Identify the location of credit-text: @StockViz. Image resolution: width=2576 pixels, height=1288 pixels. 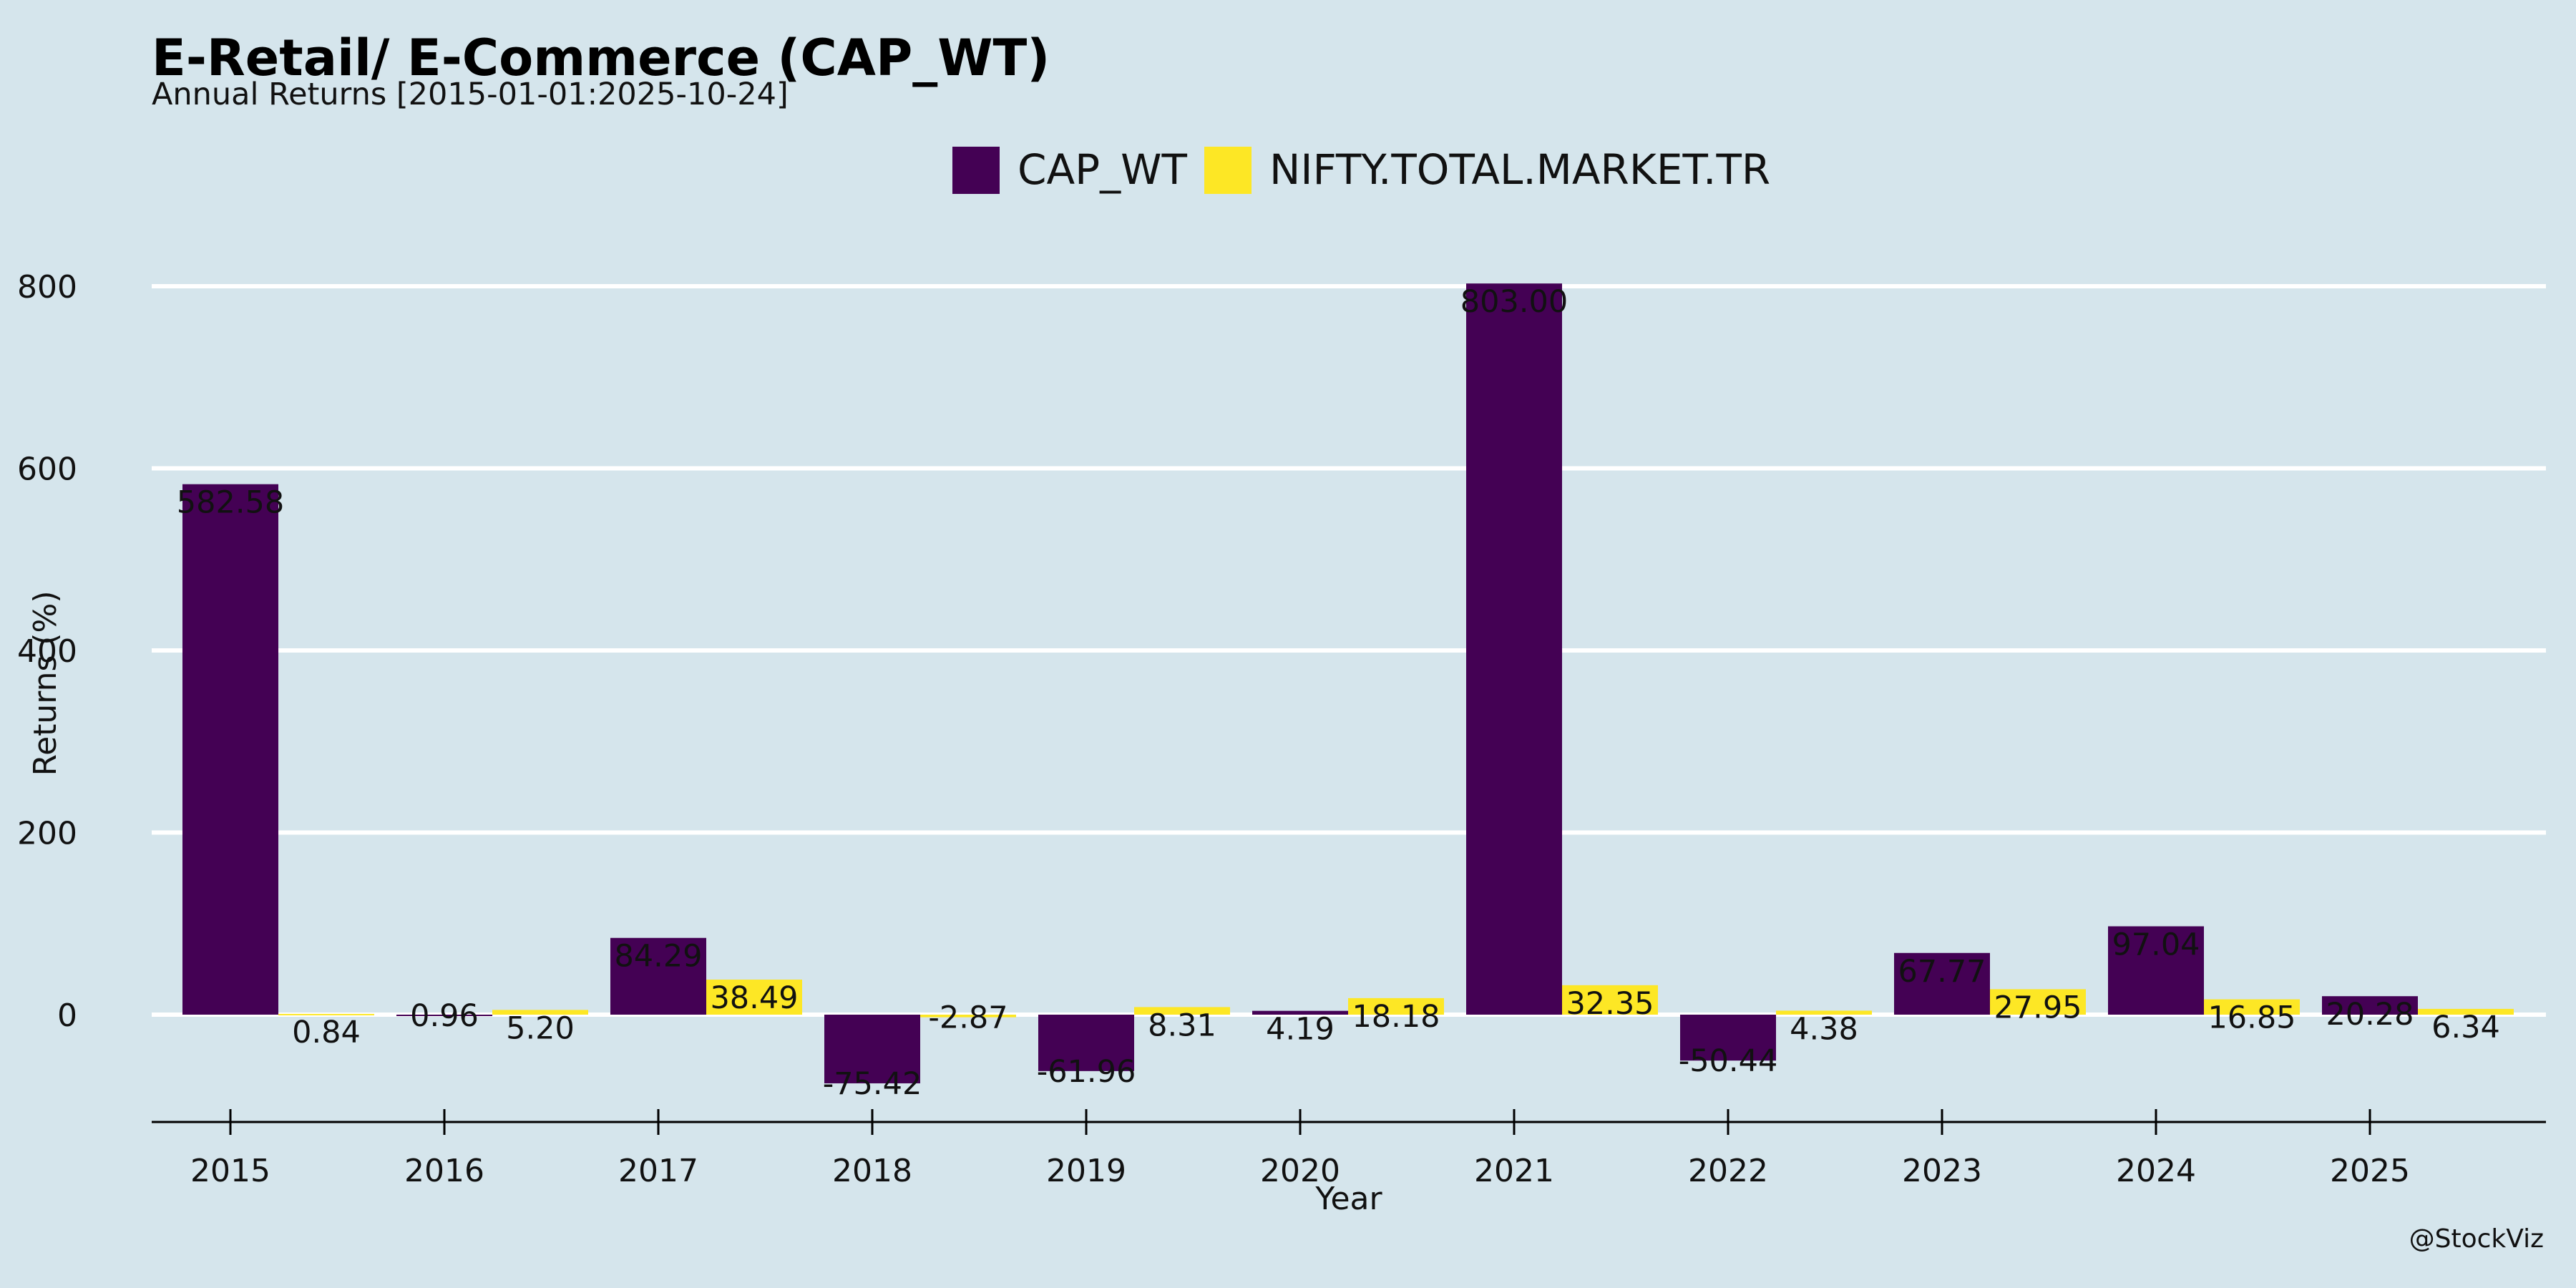
(2476, 1239).